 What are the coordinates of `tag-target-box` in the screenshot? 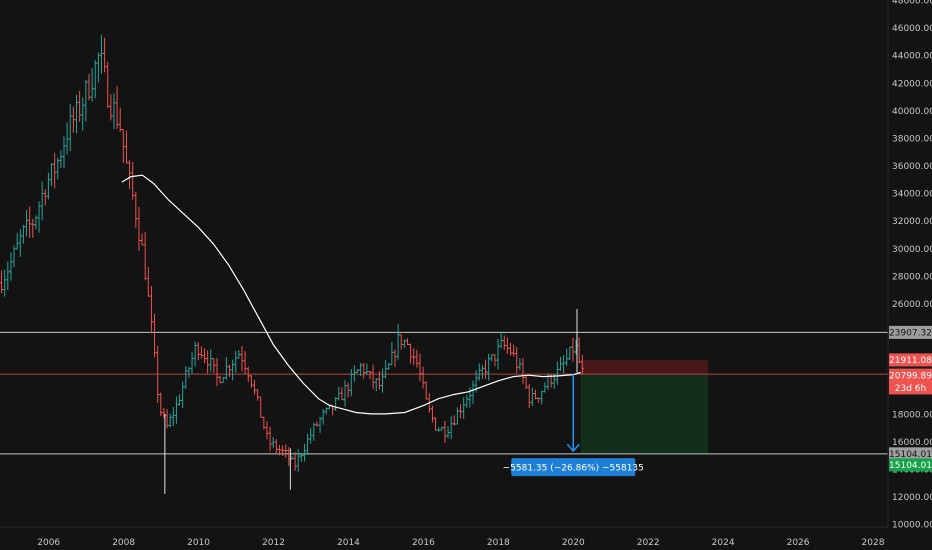 It's located at (910, 465).